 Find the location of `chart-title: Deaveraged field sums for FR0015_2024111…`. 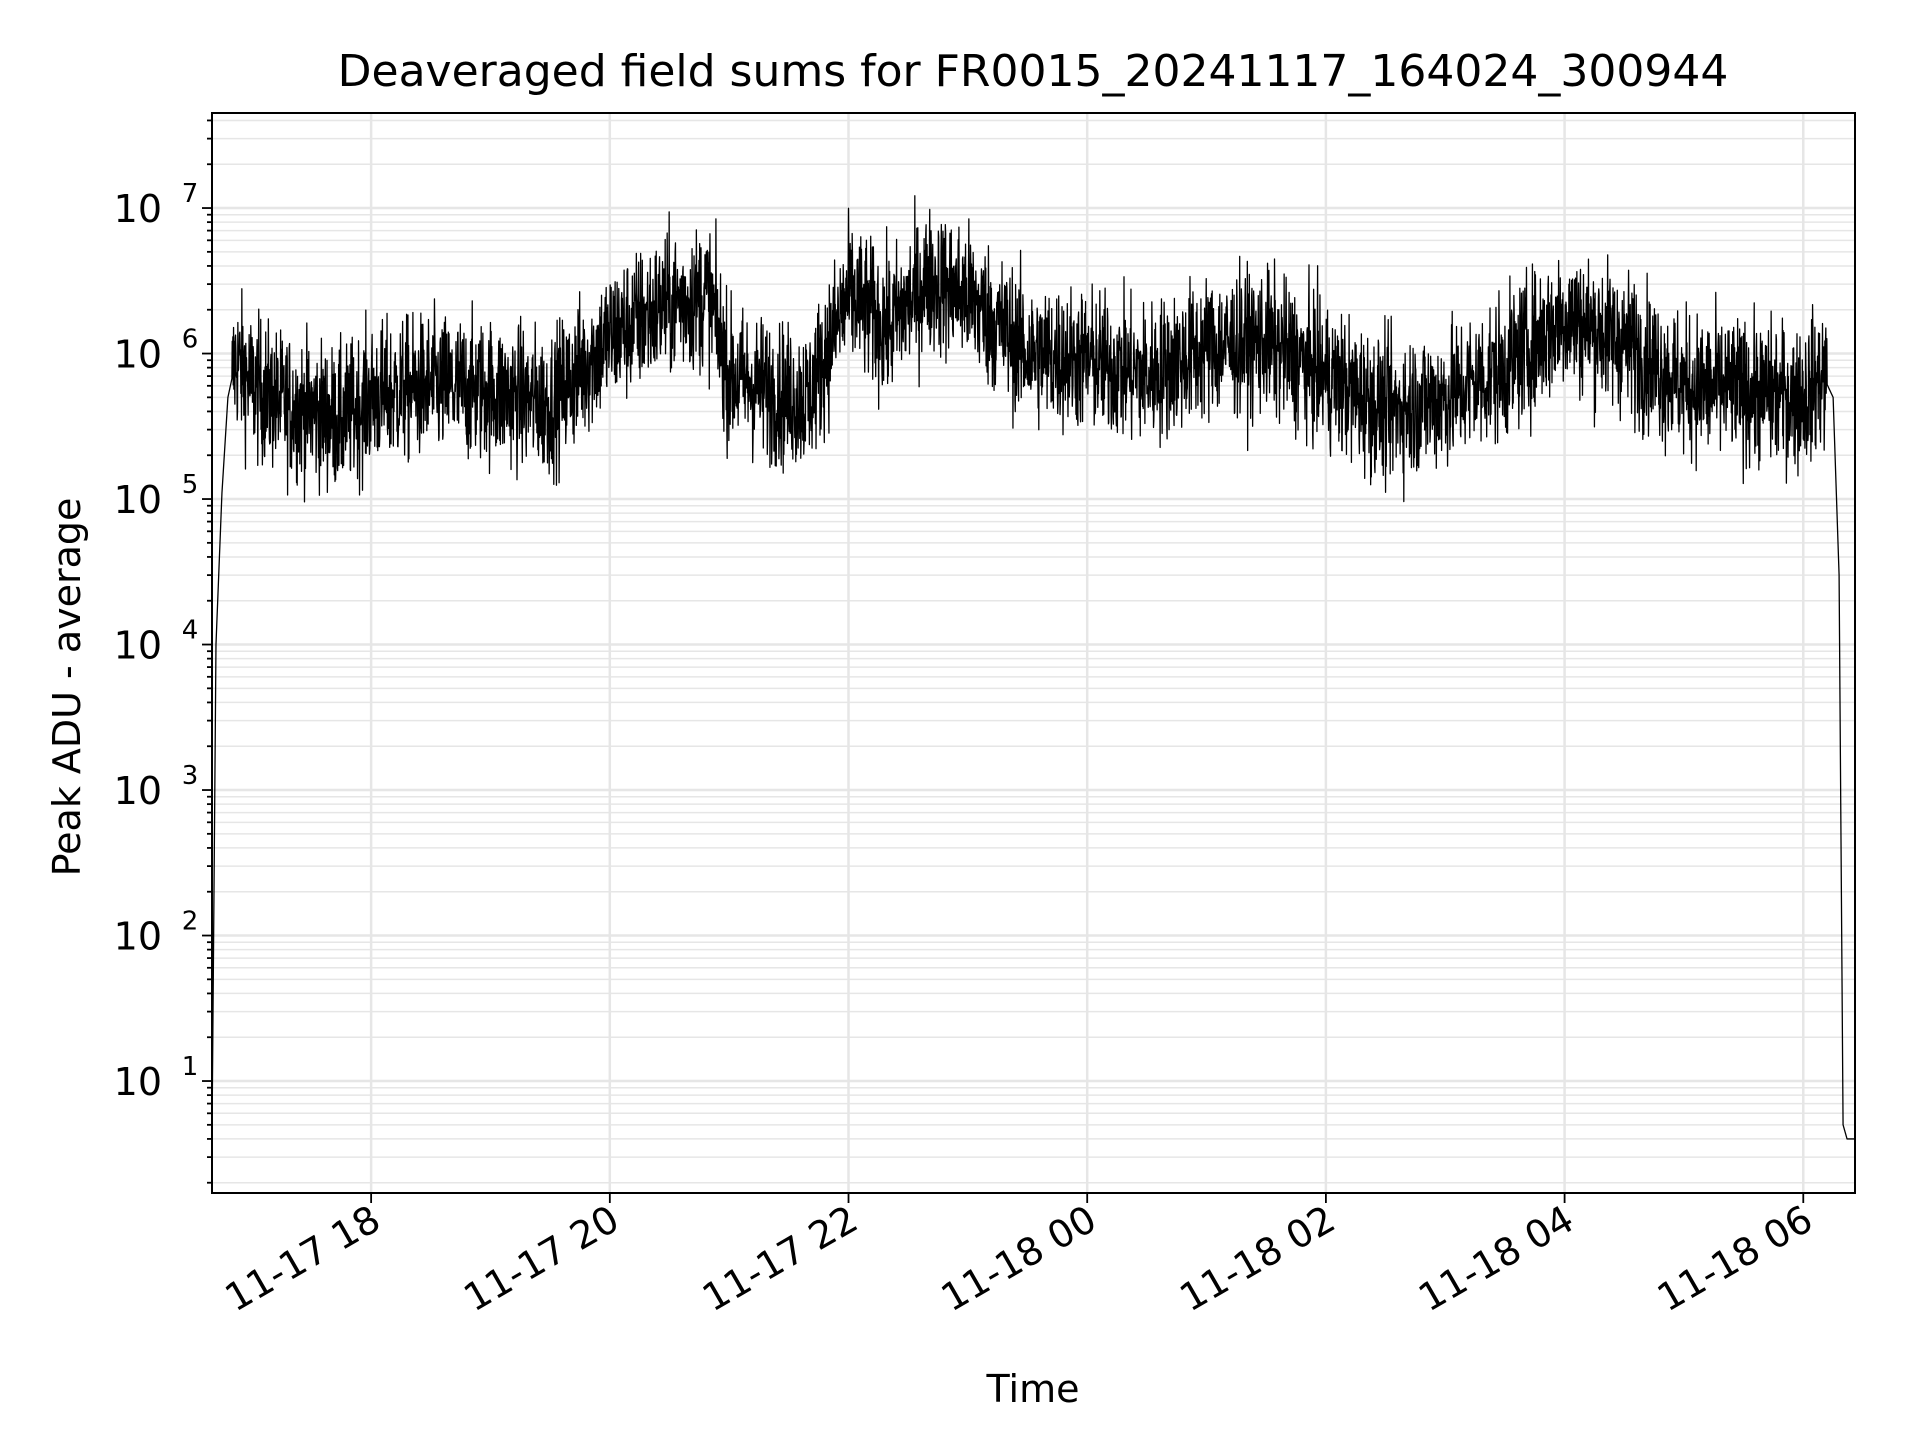

chart-title: Deaveraged field sums for FR0015_2024111… is located at coordinates (1033, 71).